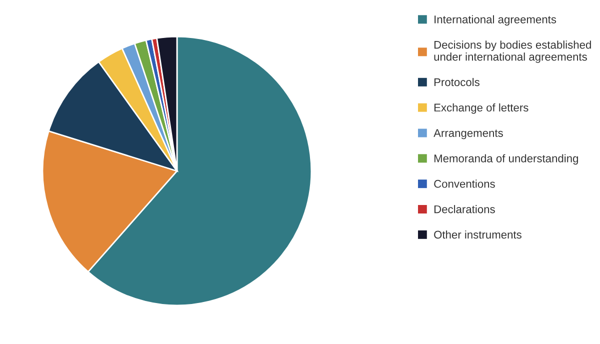  I want to click on legend-label: Decisions by bodies established under international agreements, so click(512, 51).